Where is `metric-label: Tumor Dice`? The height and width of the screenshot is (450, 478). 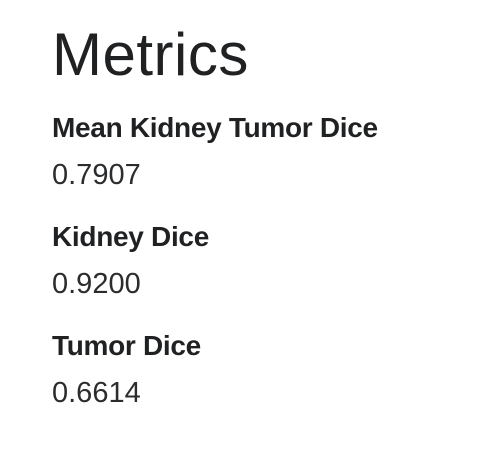
metric-label: Tumor Dice is located at coordinates (126, 345).